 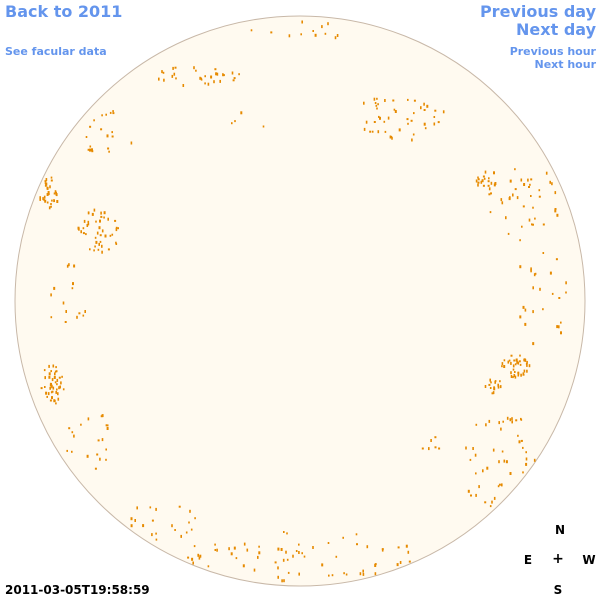 I want to click on next-day-link: Next day, so click(x=556, y=29).